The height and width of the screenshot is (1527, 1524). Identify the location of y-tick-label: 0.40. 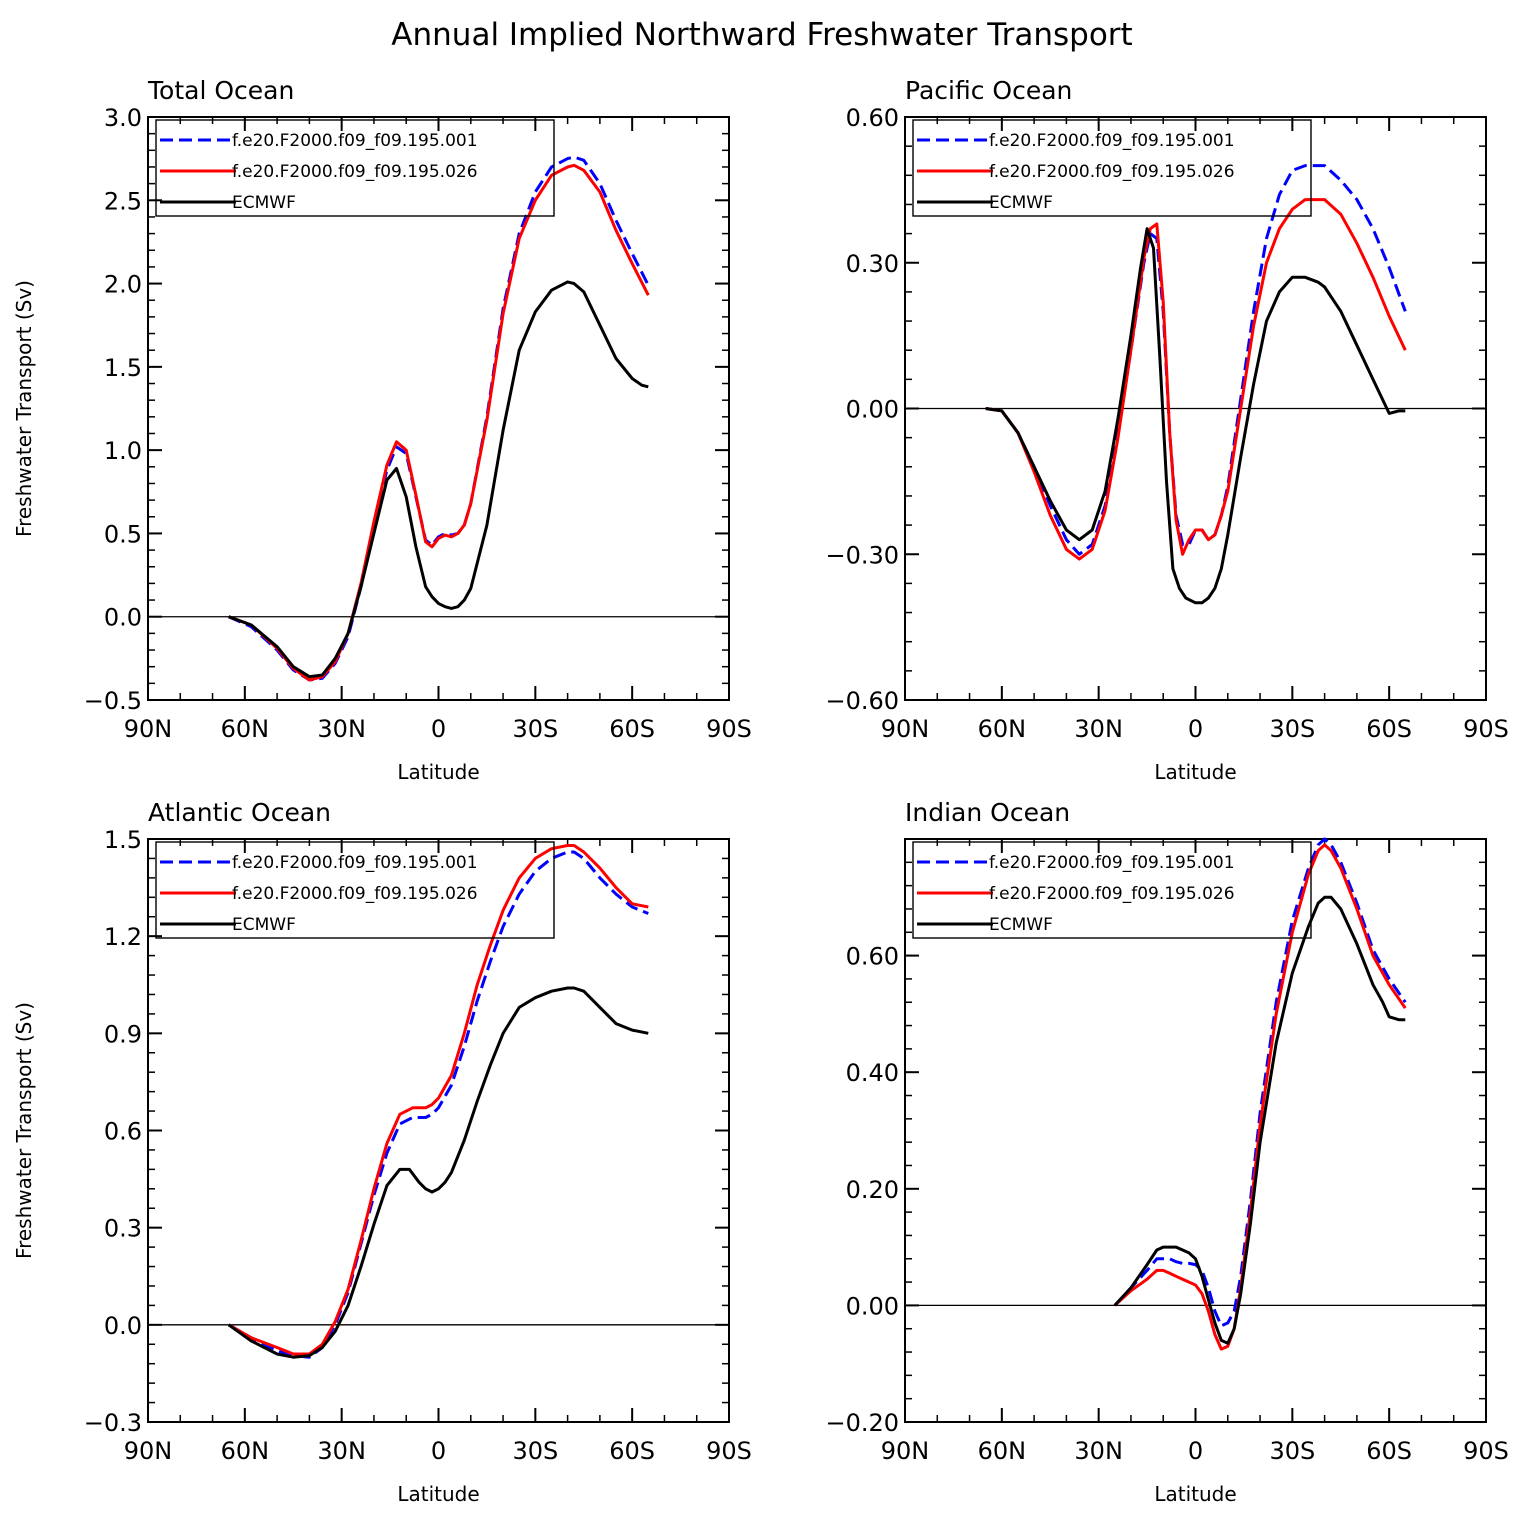
(872, 1073).